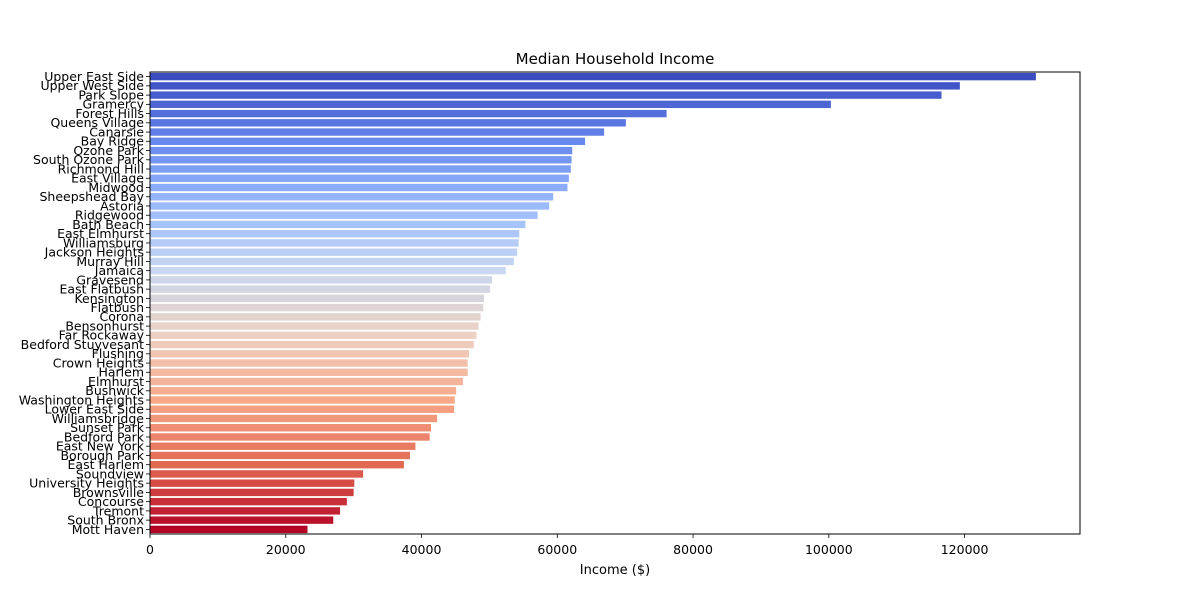 The width and height of the screenshot is (1200, 600). Describe the element at coordinates (108, 529) in the screenshot. I see `y-tick-label: Mott Haven` at that location.